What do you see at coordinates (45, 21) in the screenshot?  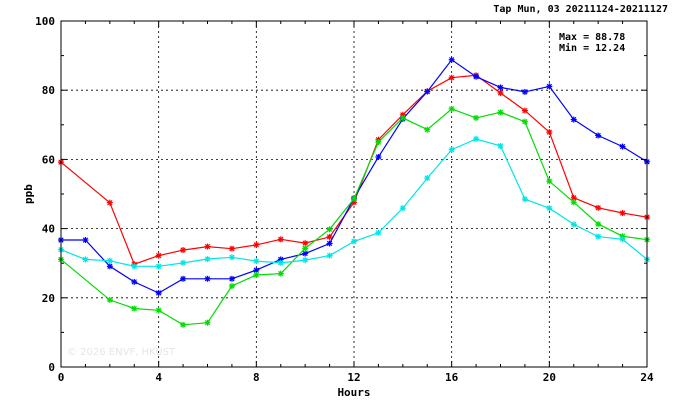 I see `y-tick-label: 100` at bounding box center [45, 21].